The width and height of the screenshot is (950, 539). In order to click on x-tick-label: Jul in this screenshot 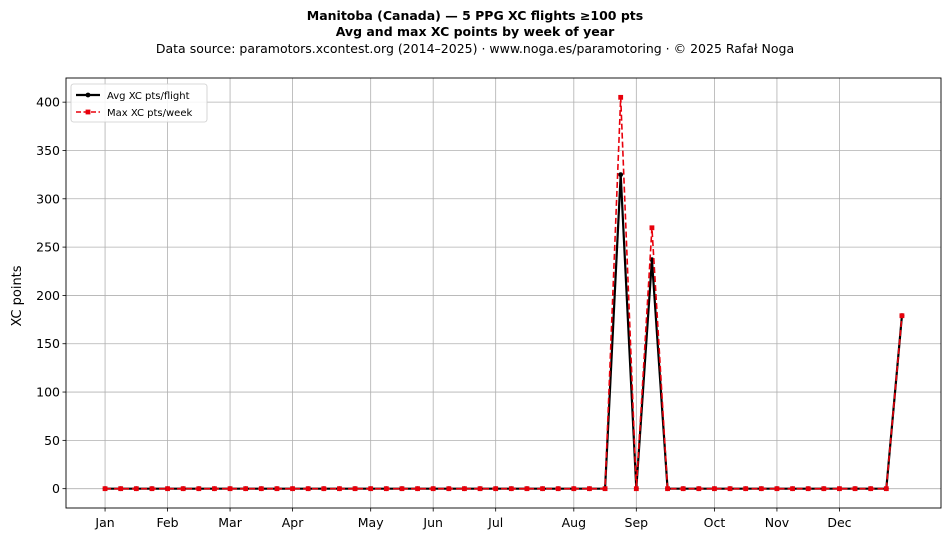, I will do `click(495, 522)`.